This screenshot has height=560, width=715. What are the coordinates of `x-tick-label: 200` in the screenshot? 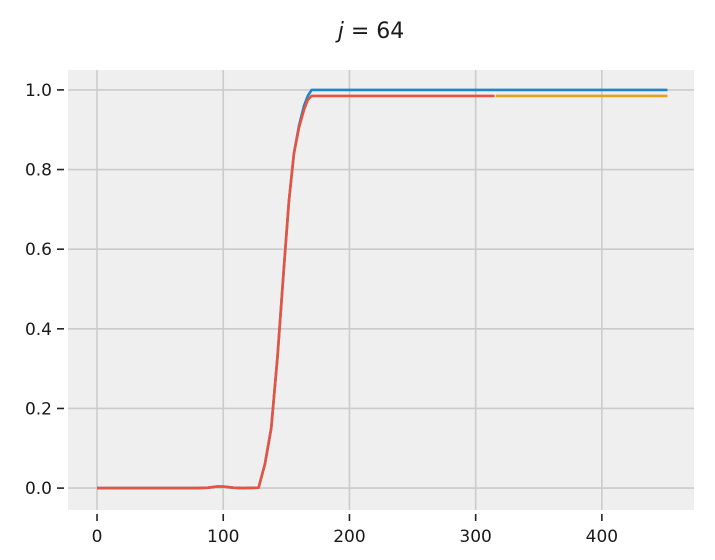 It's located at (349, 537).